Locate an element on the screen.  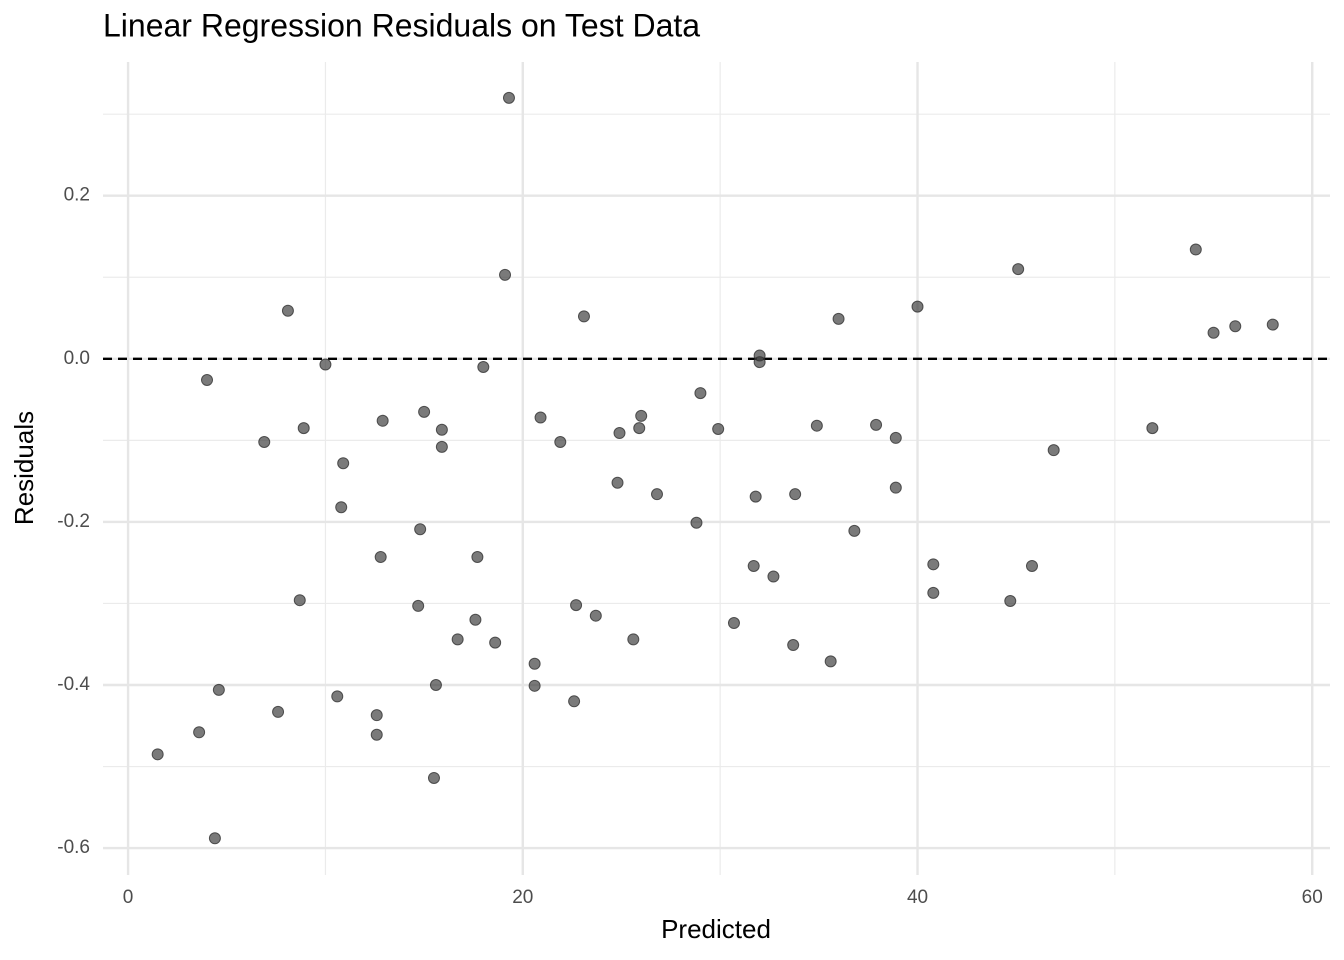
y-tick-label: -0.2 is located at coordinates (73, 521).